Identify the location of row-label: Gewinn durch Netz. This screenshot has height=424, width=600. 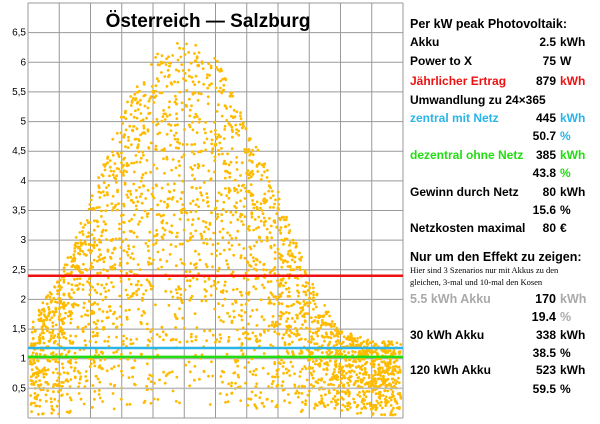
(464, 192).